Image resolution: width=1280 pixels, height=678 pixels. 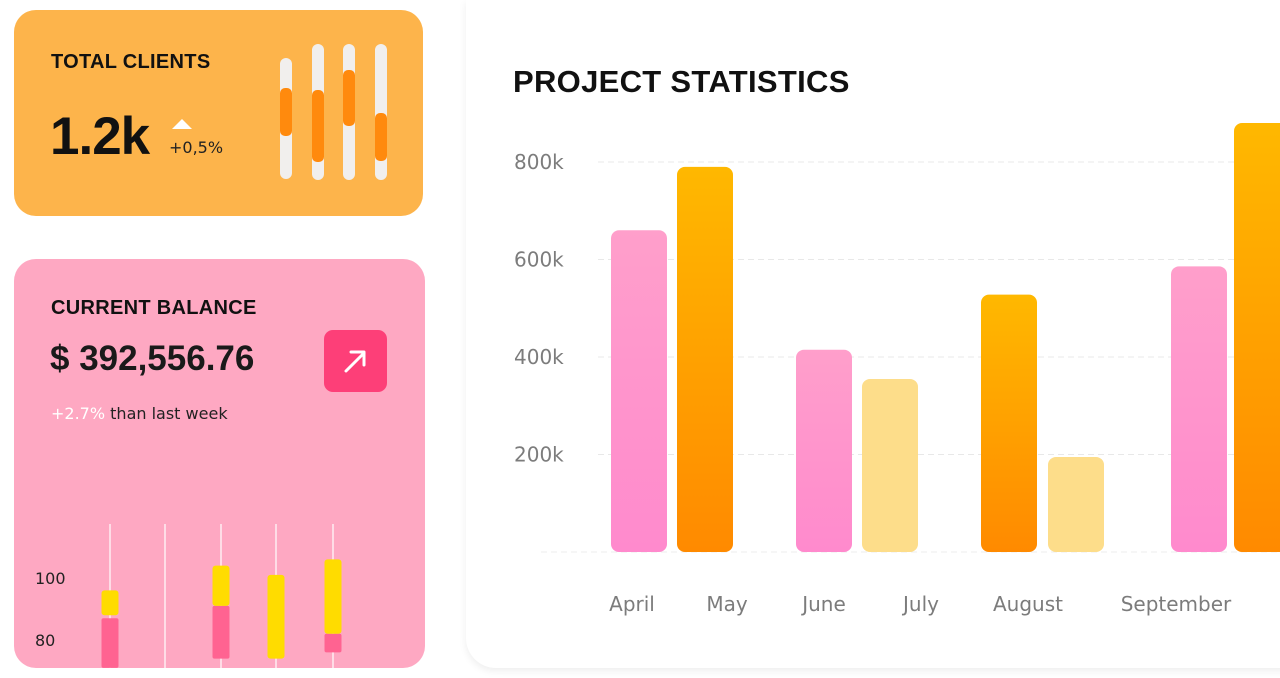 I want to click on total-clients-title: TOTAL CLIENTS, so click(x=131, y=62).